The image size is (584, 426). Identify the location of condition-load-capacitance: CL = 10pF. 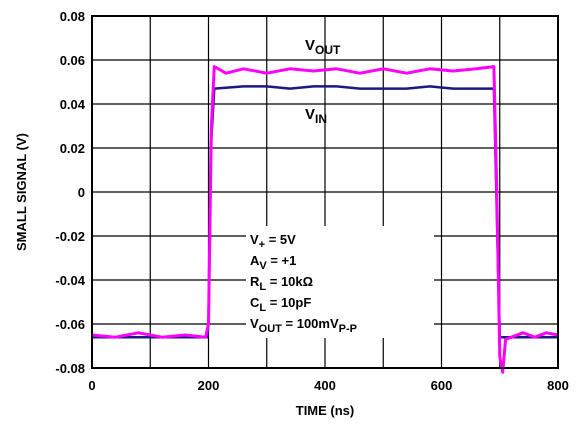
(280, 304).